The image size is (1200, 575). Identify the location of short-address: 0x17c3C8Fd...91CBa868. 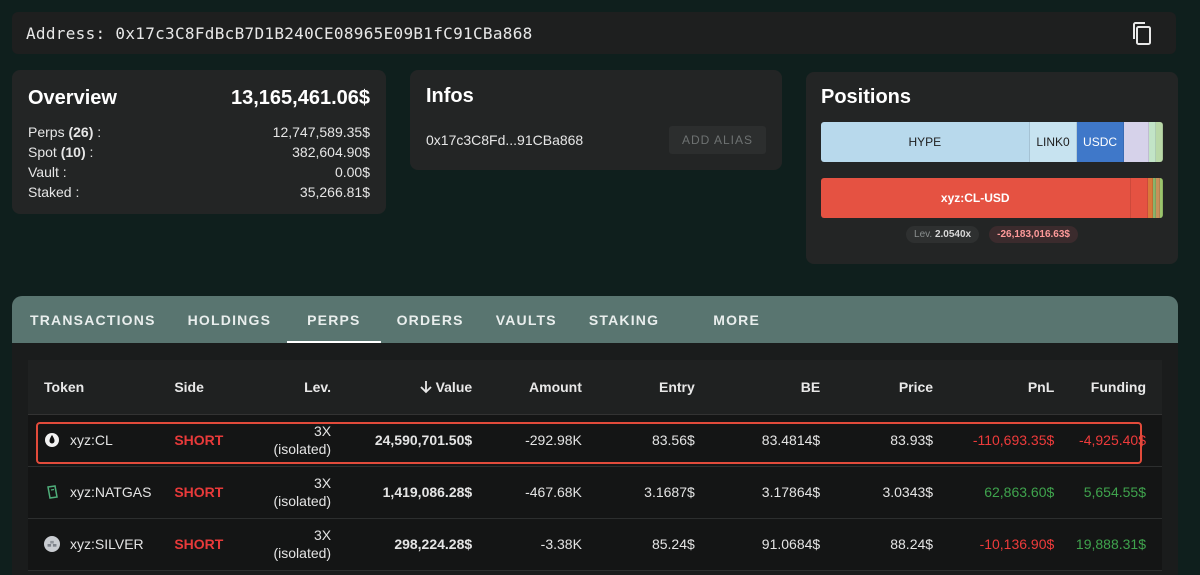
(505, 140).